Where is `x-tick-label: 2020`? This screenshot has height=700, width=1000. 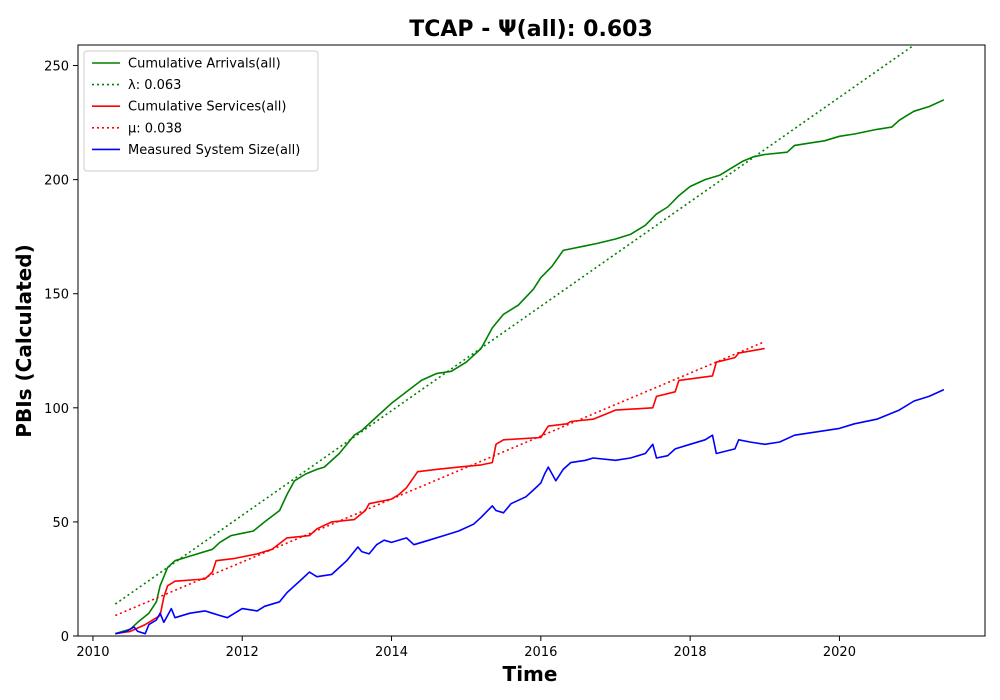 x-tick-label: 2020 is located at coordinates (839, 652).